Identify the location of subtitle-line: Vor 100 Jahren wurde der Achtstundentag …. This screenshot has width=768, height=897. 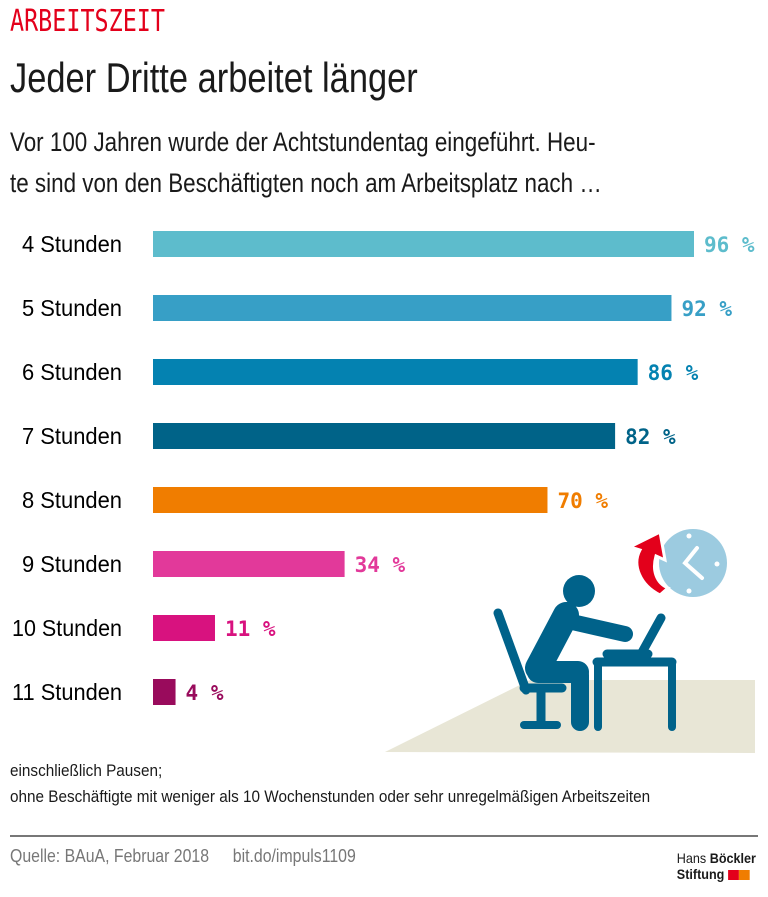
(303, 142).